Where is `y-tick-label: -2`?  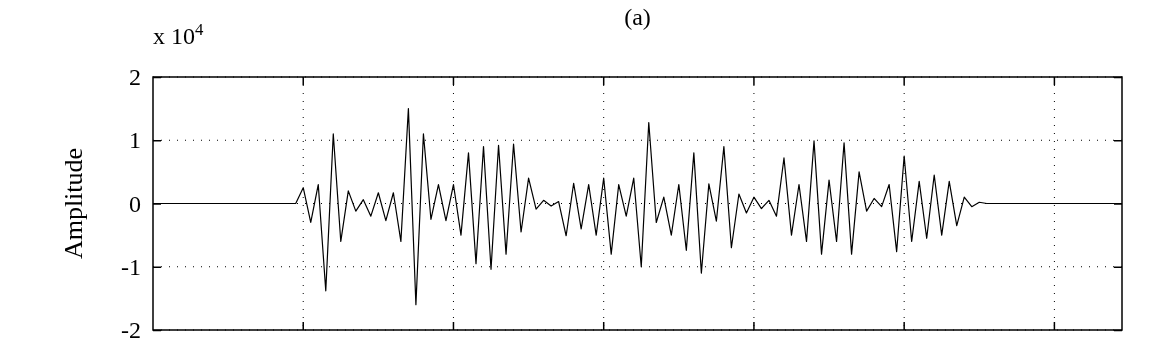 y-tick-label: -2 is located at coordinates (131, 330).